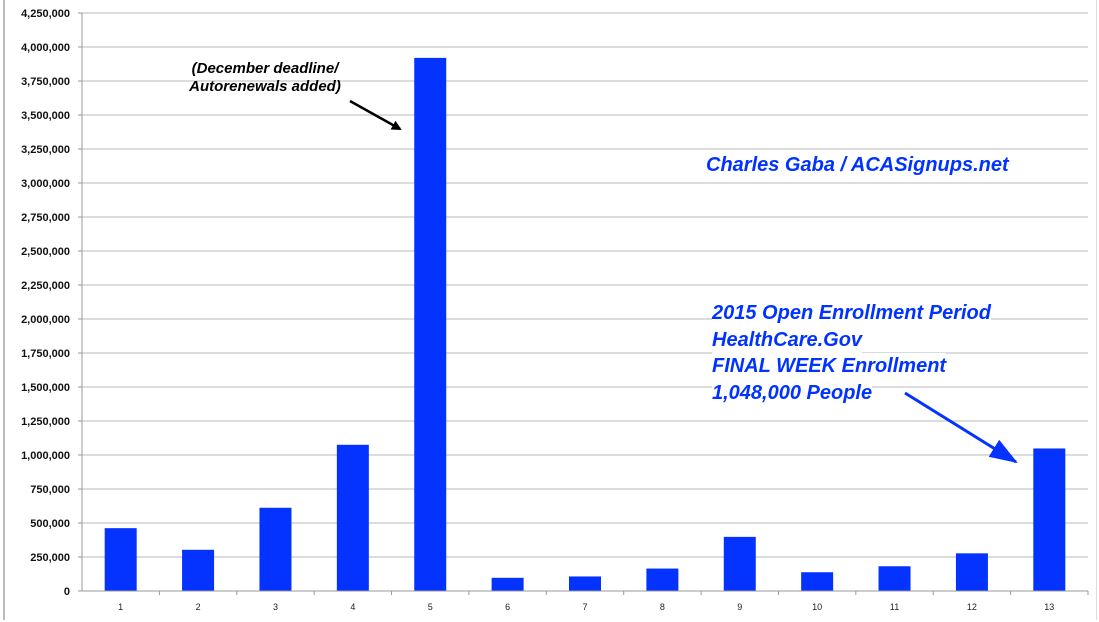 The height and width of the screenshot is (622, 1099). What do you see at coordinates (45, 354) in the screenshot?
I see `y-tick-label: 1,750,000` at bounding box center [45, 354].